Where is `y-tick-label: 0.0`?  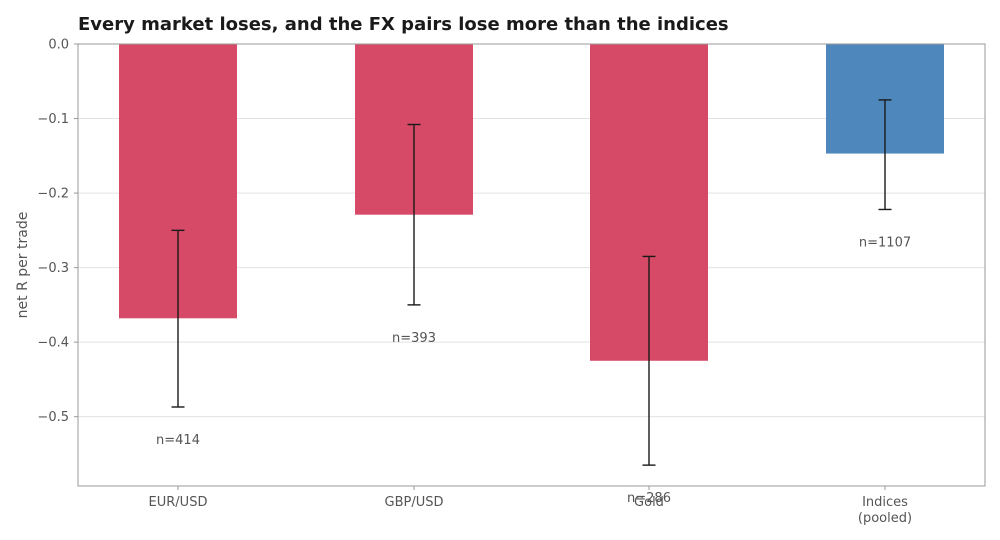 y-tick-label: 0.0 is located at coordinates (58, 45).